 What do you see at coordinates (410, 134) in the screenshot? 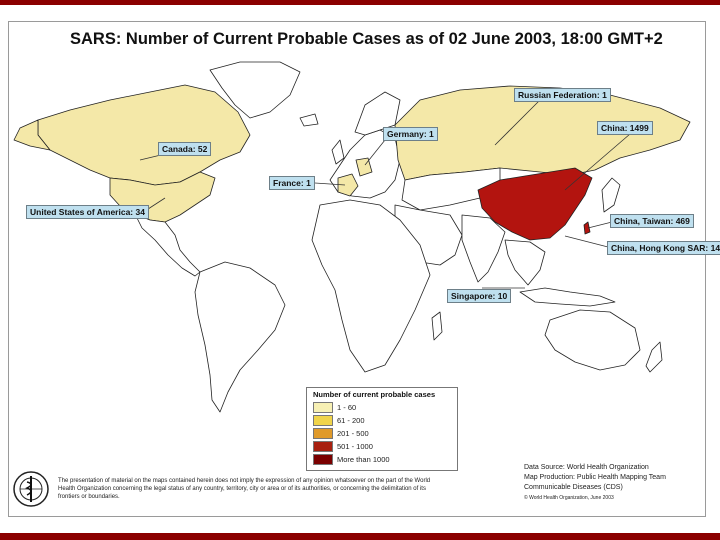
I see `callout-germany: Germany: 1` at bounding box center [410, 134].